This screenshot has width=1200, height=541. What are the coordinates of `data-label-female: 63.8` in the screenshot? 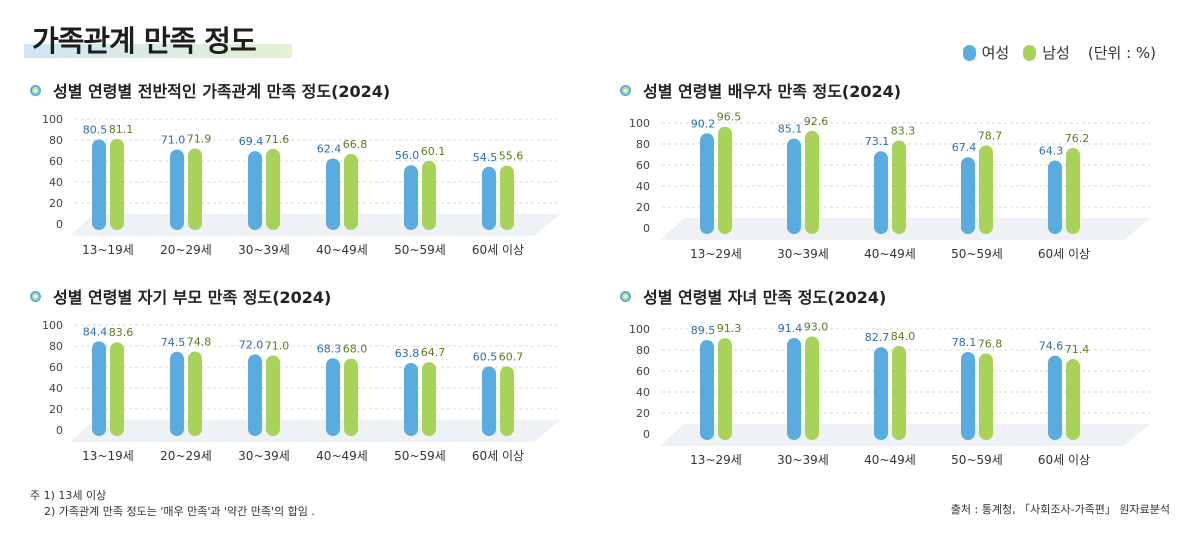 It's located at (407, 353).